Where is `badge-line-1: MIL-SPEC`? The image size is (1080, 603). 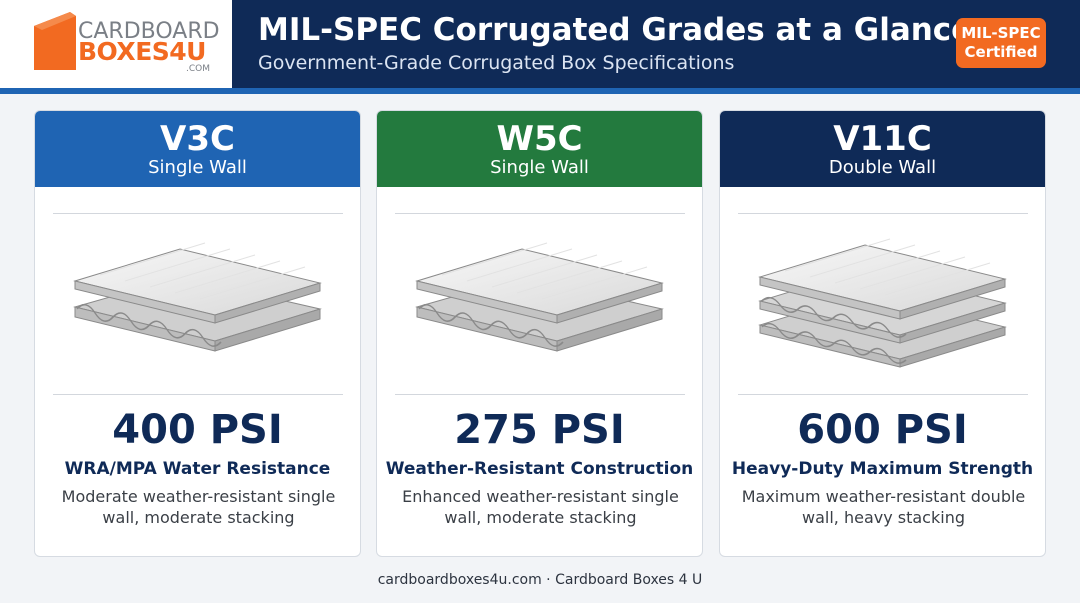 badge-line-1: MIL-SPEC is located at coordinates (1001, 33).